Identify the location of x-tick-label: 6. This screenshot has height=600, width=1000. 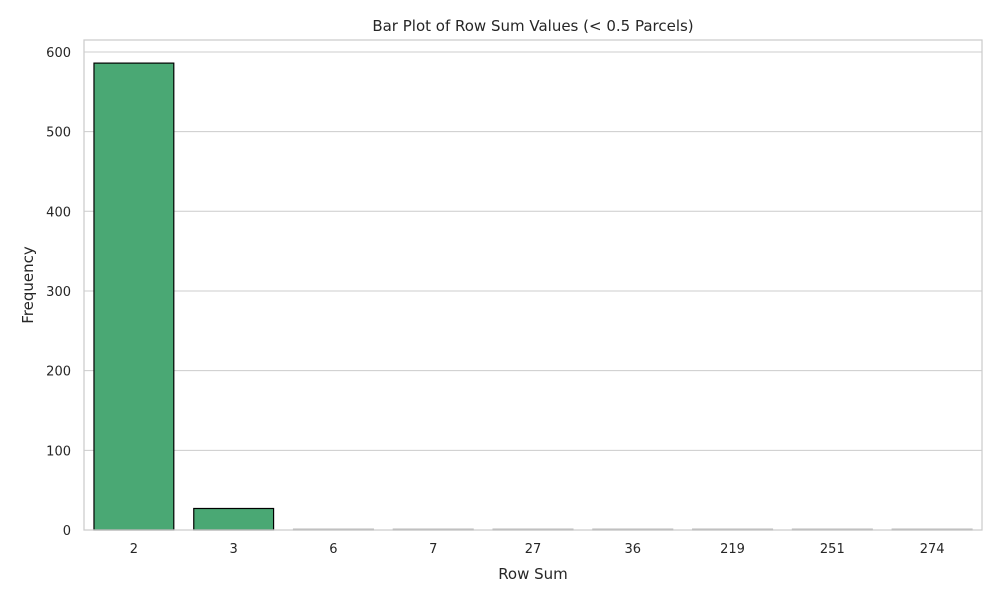
(333, 549).